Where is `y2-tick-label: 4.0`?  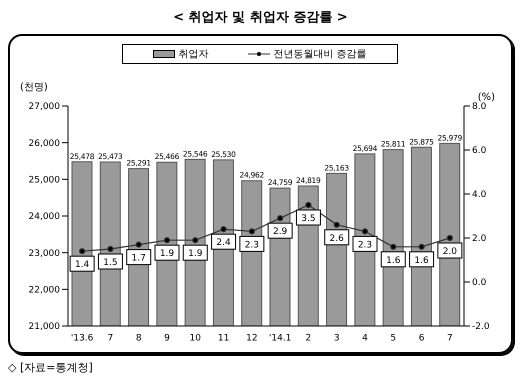
y2-tick-label: 4.0 is located at coordinates (479, 195).